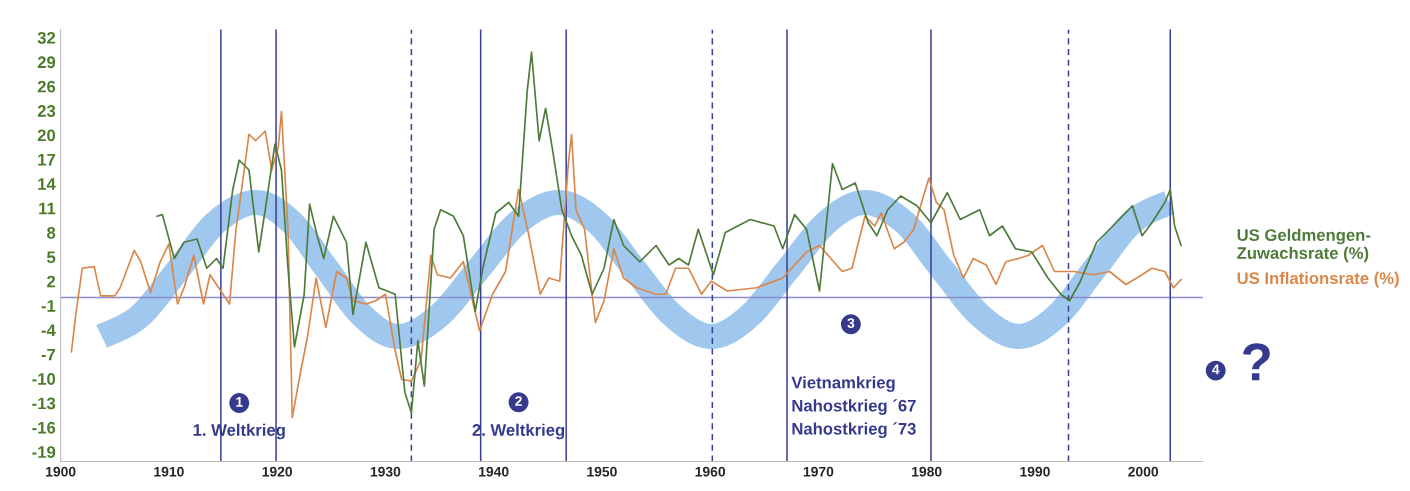 The width and height of the screenshot is (1410, 491). Describe the element at coordinates (1143, 471) in the screenshot. I see `x-tick-label: 2000` at that location.